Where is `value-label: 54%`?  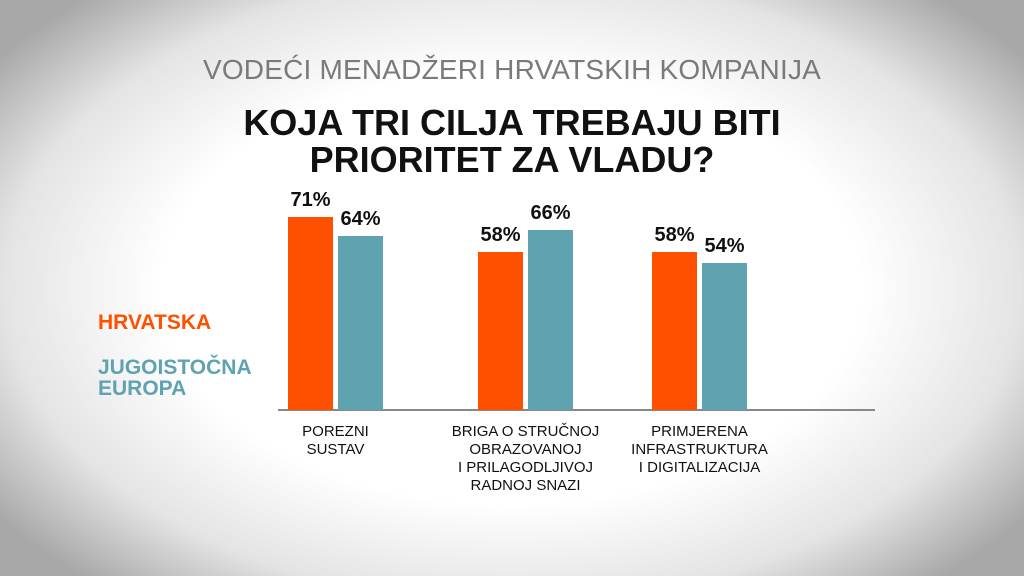 value-label: 54% is located at coordinates (724, 246).